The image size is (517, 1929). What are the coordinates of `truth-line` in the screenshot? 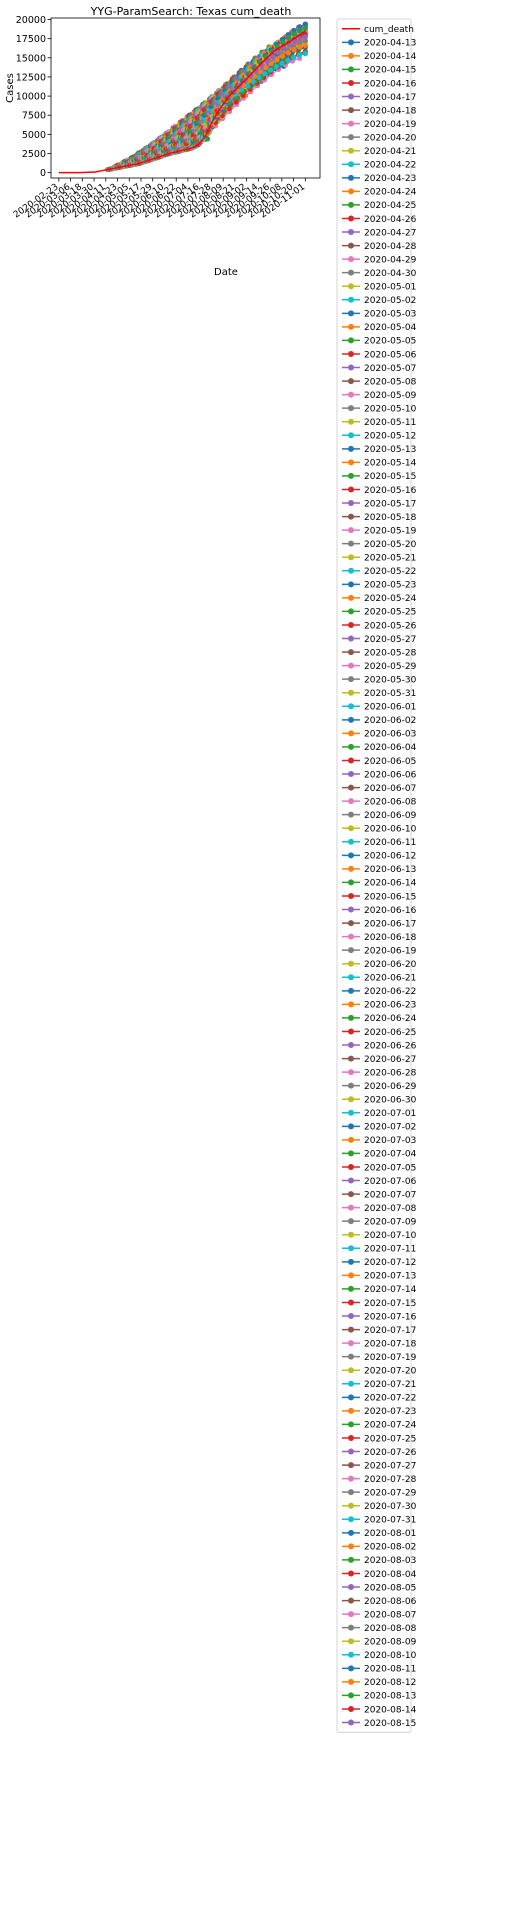 It's located at (182, 102).